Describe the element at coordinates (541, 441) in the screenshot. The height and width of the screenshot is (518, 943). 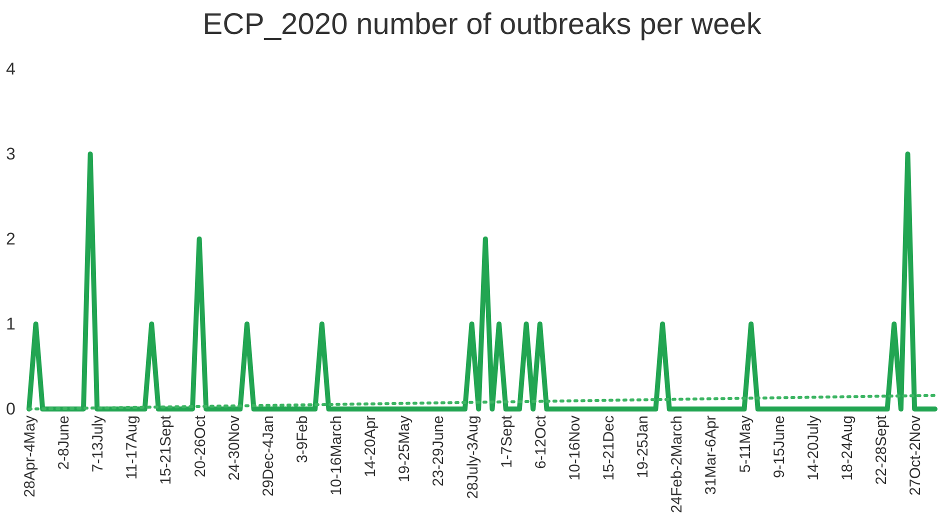
I see `x-tick-label: 6-12Oct` at that location.